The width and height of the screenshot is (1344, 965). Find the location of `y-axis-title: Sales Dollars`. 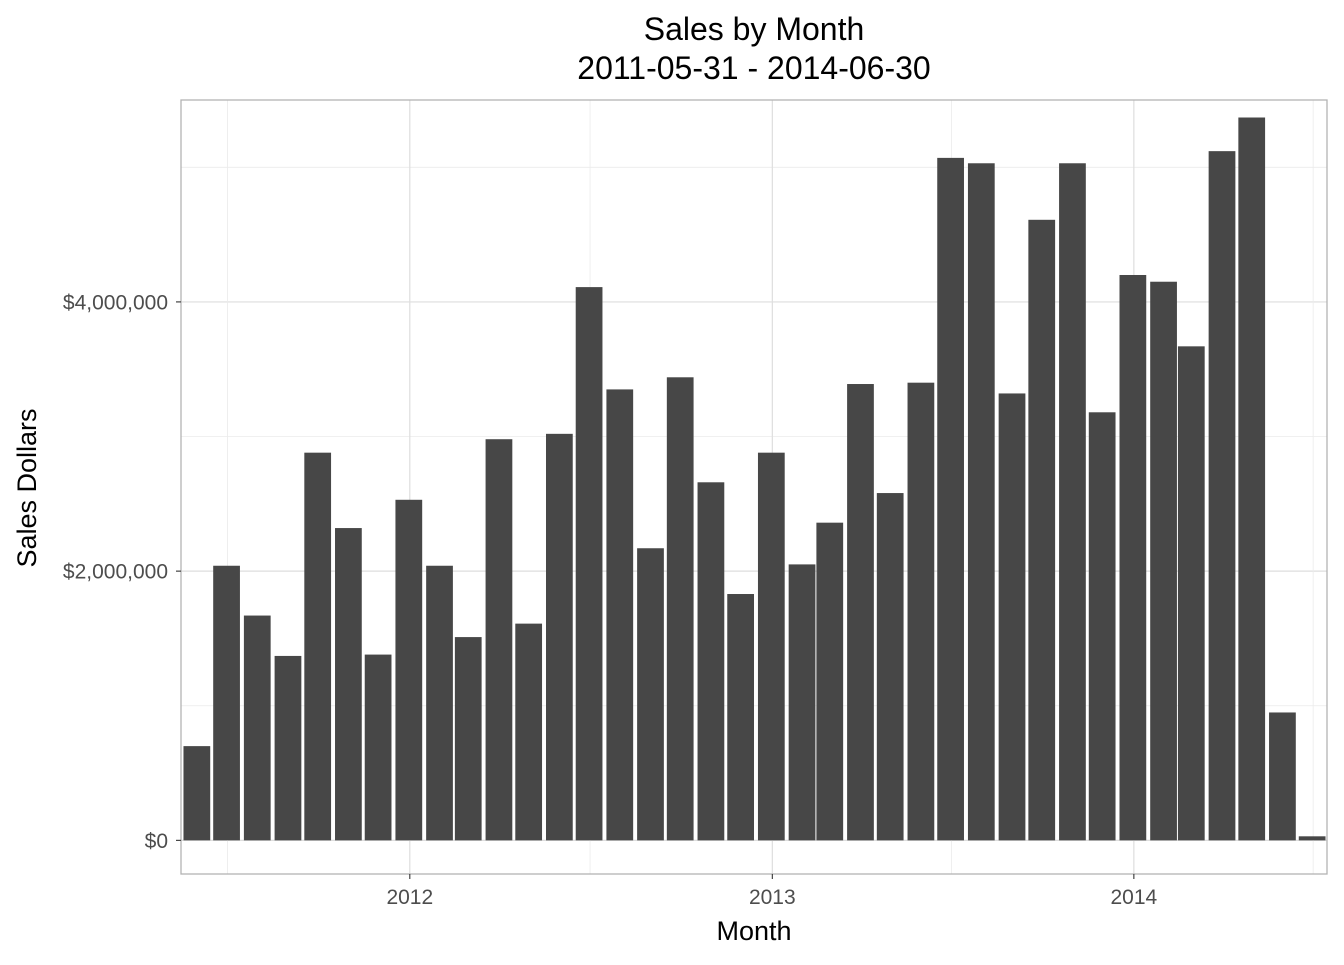

y-axis-title: Sales Dollars is located at coordinates (27, 487).